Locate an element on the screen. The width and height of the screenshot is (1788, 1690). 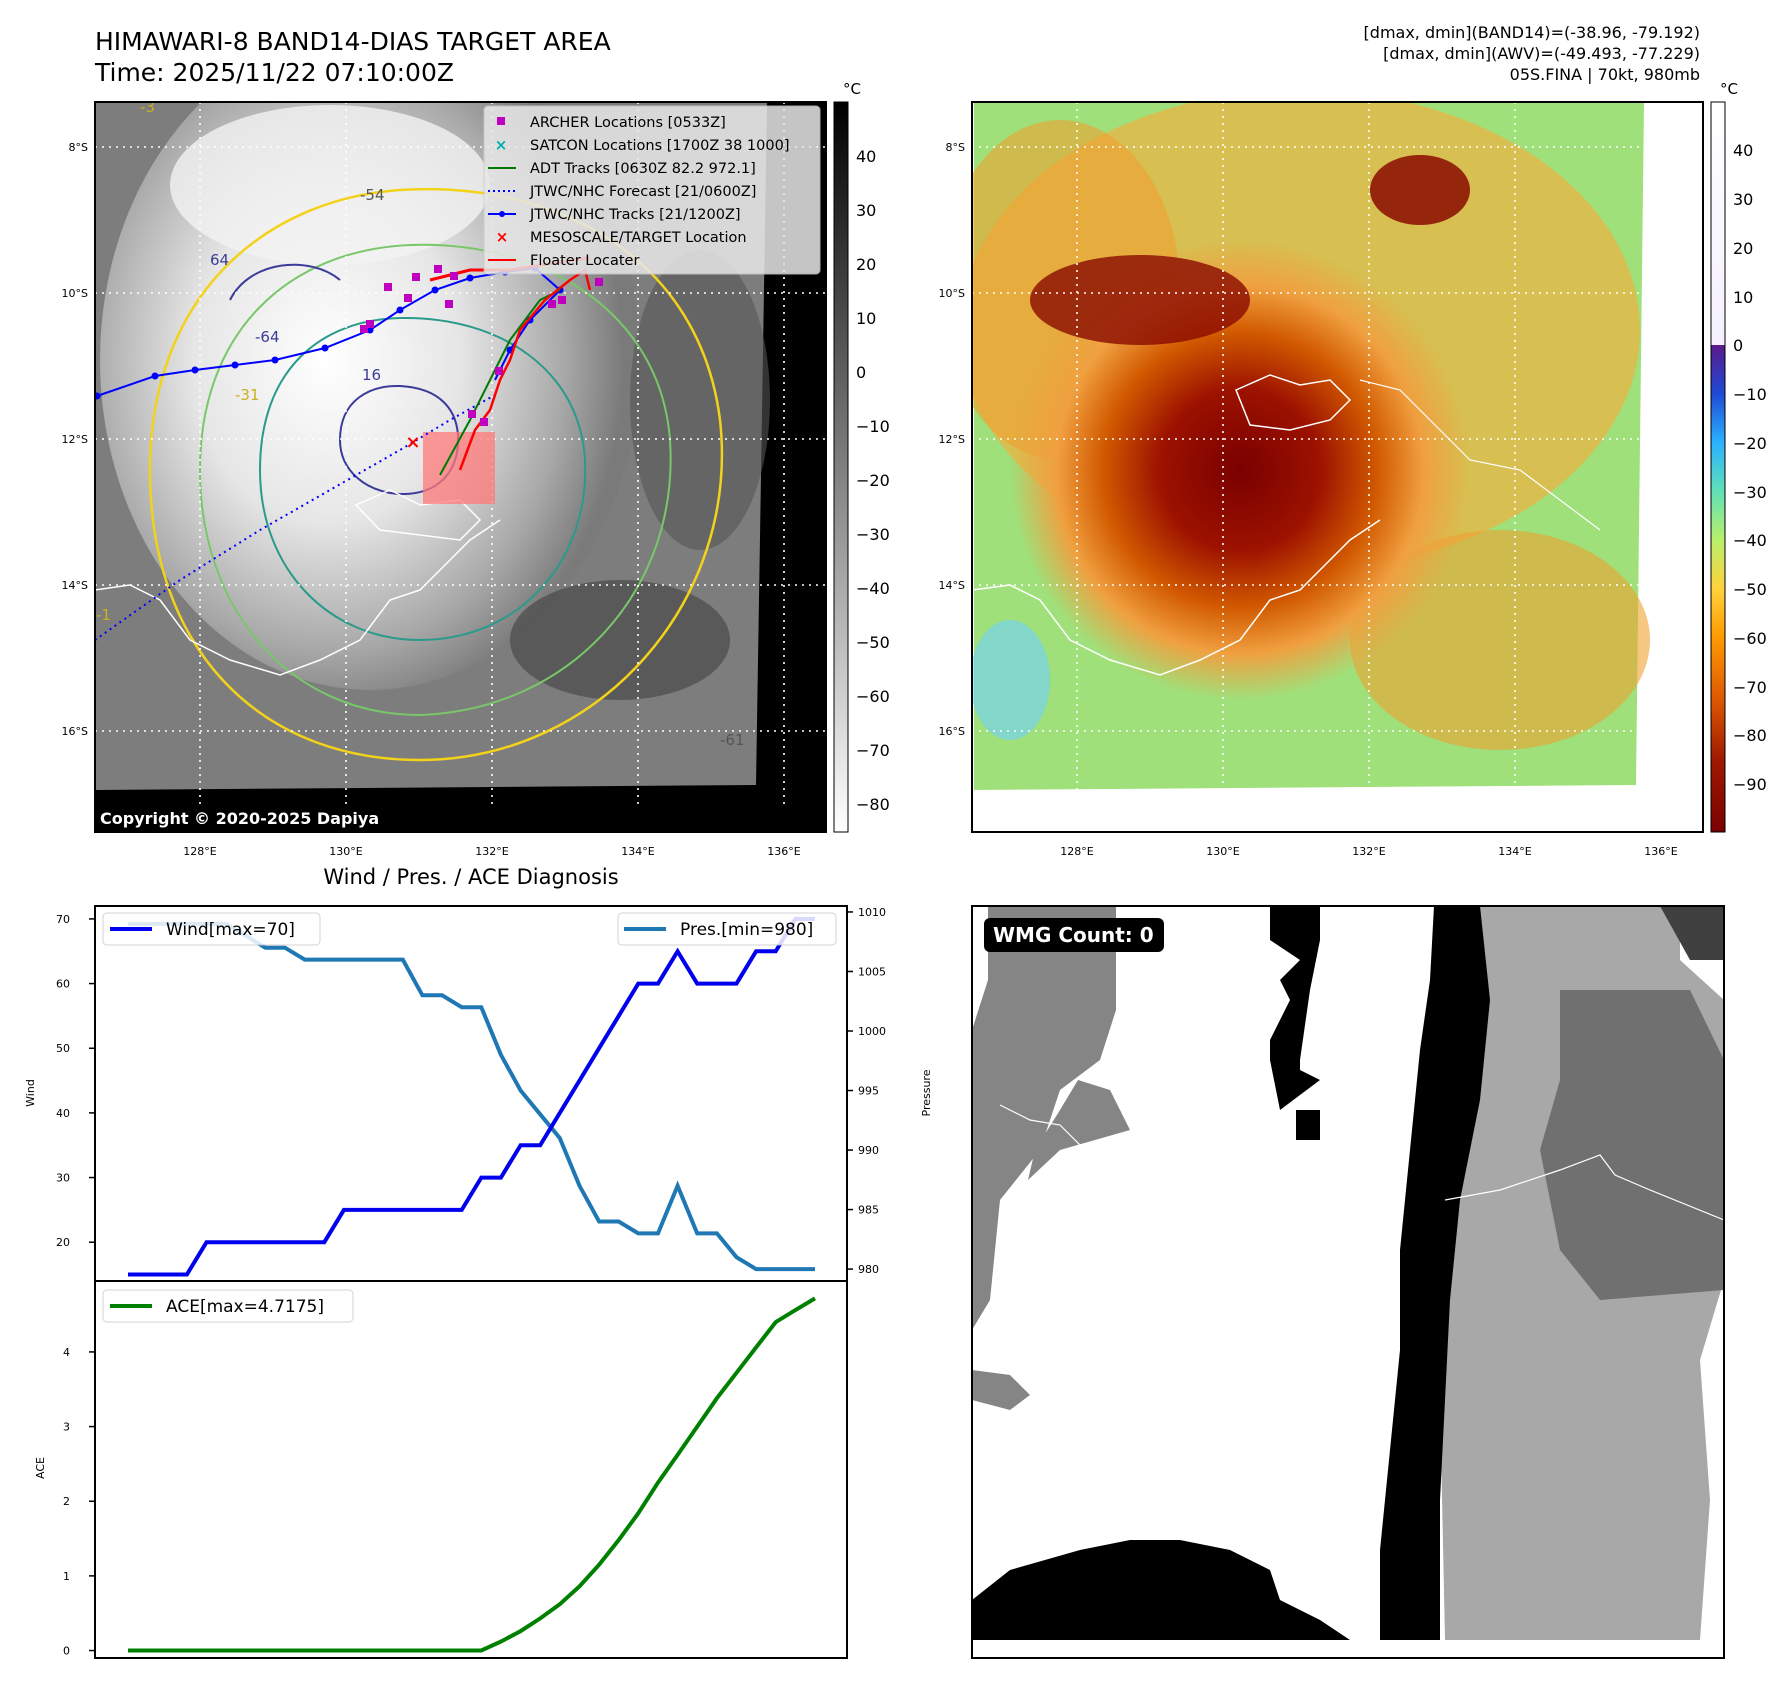
ir-clear-patch is located at coordinates (620, 640).